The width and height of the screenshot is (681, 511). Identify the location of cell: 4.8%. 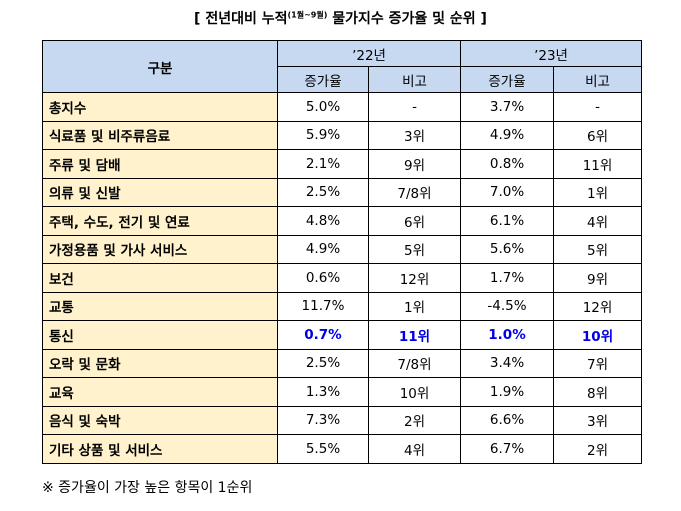
(323, 221).